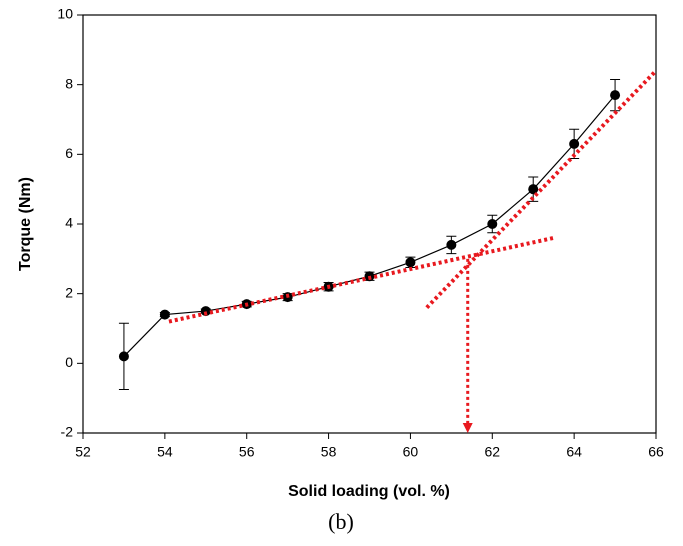 This screenshot has height=546, width=683. What do you see at coordinates (67, 432) in the screenshot?
I see `y-tick-label: -2` at bounding box center [67, 432].